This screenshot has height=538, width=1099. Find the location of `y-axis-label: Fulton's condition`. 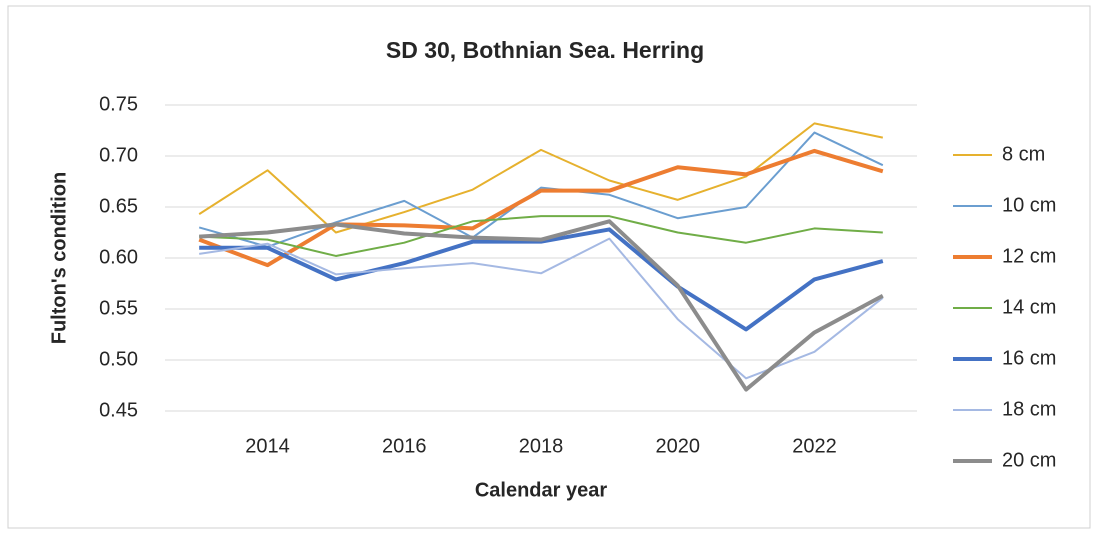

y-axis-label: Fulton's condition is located at coordinates (59, 258).